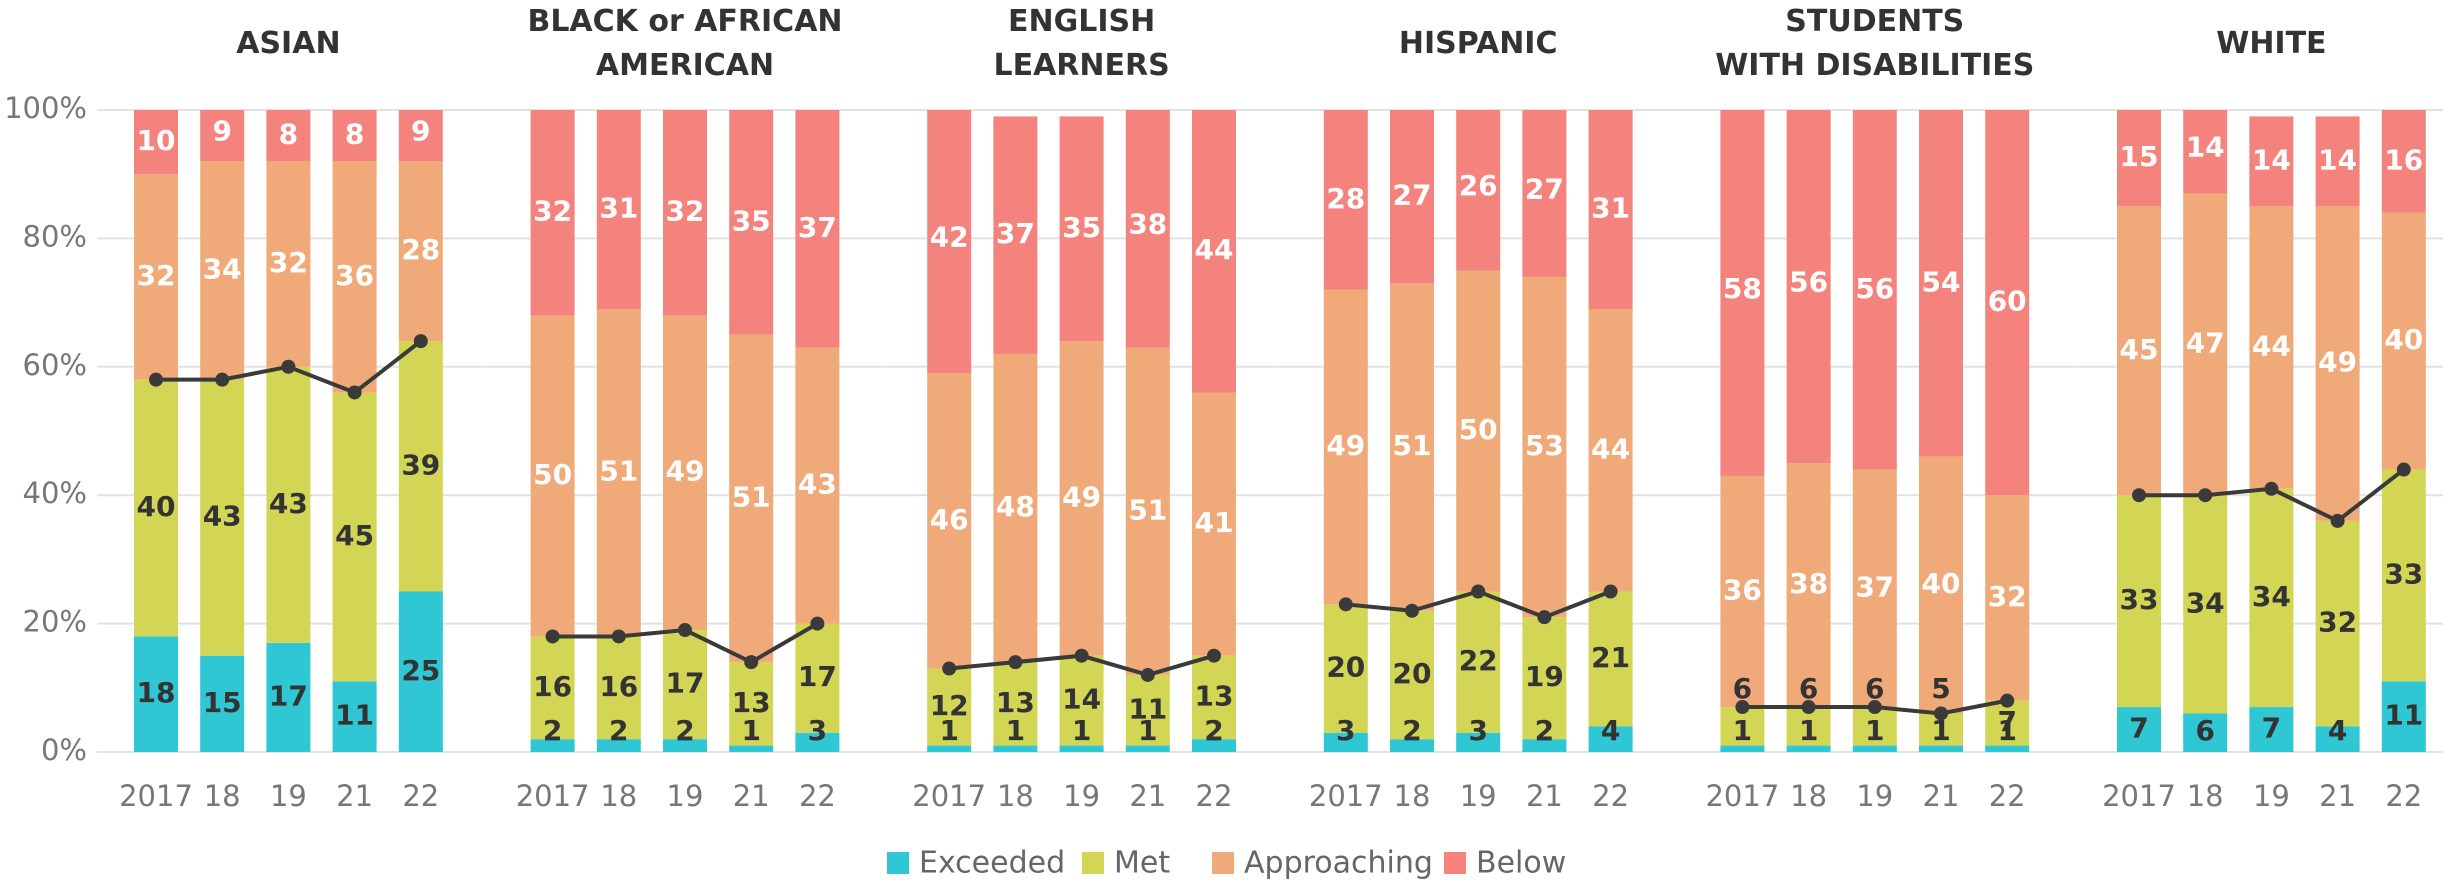  Describe the element at coordinates (949, 236) in the screenshot. I see `value-label: 42` at that location.